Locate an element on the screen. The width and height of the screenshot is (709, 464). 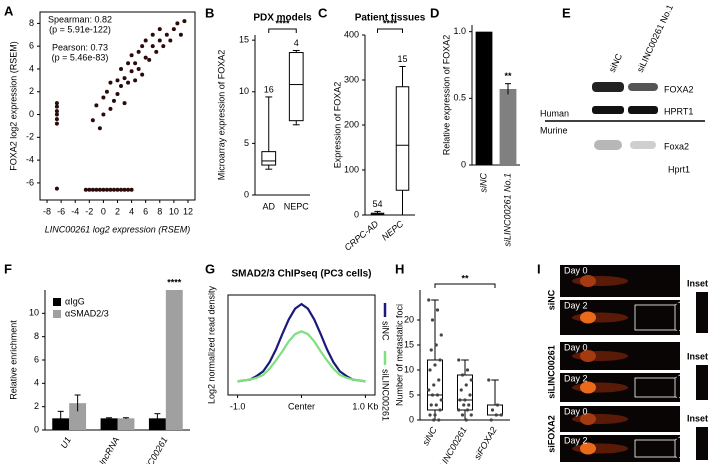
panel-letter: G is located at coordinates (210, 268).